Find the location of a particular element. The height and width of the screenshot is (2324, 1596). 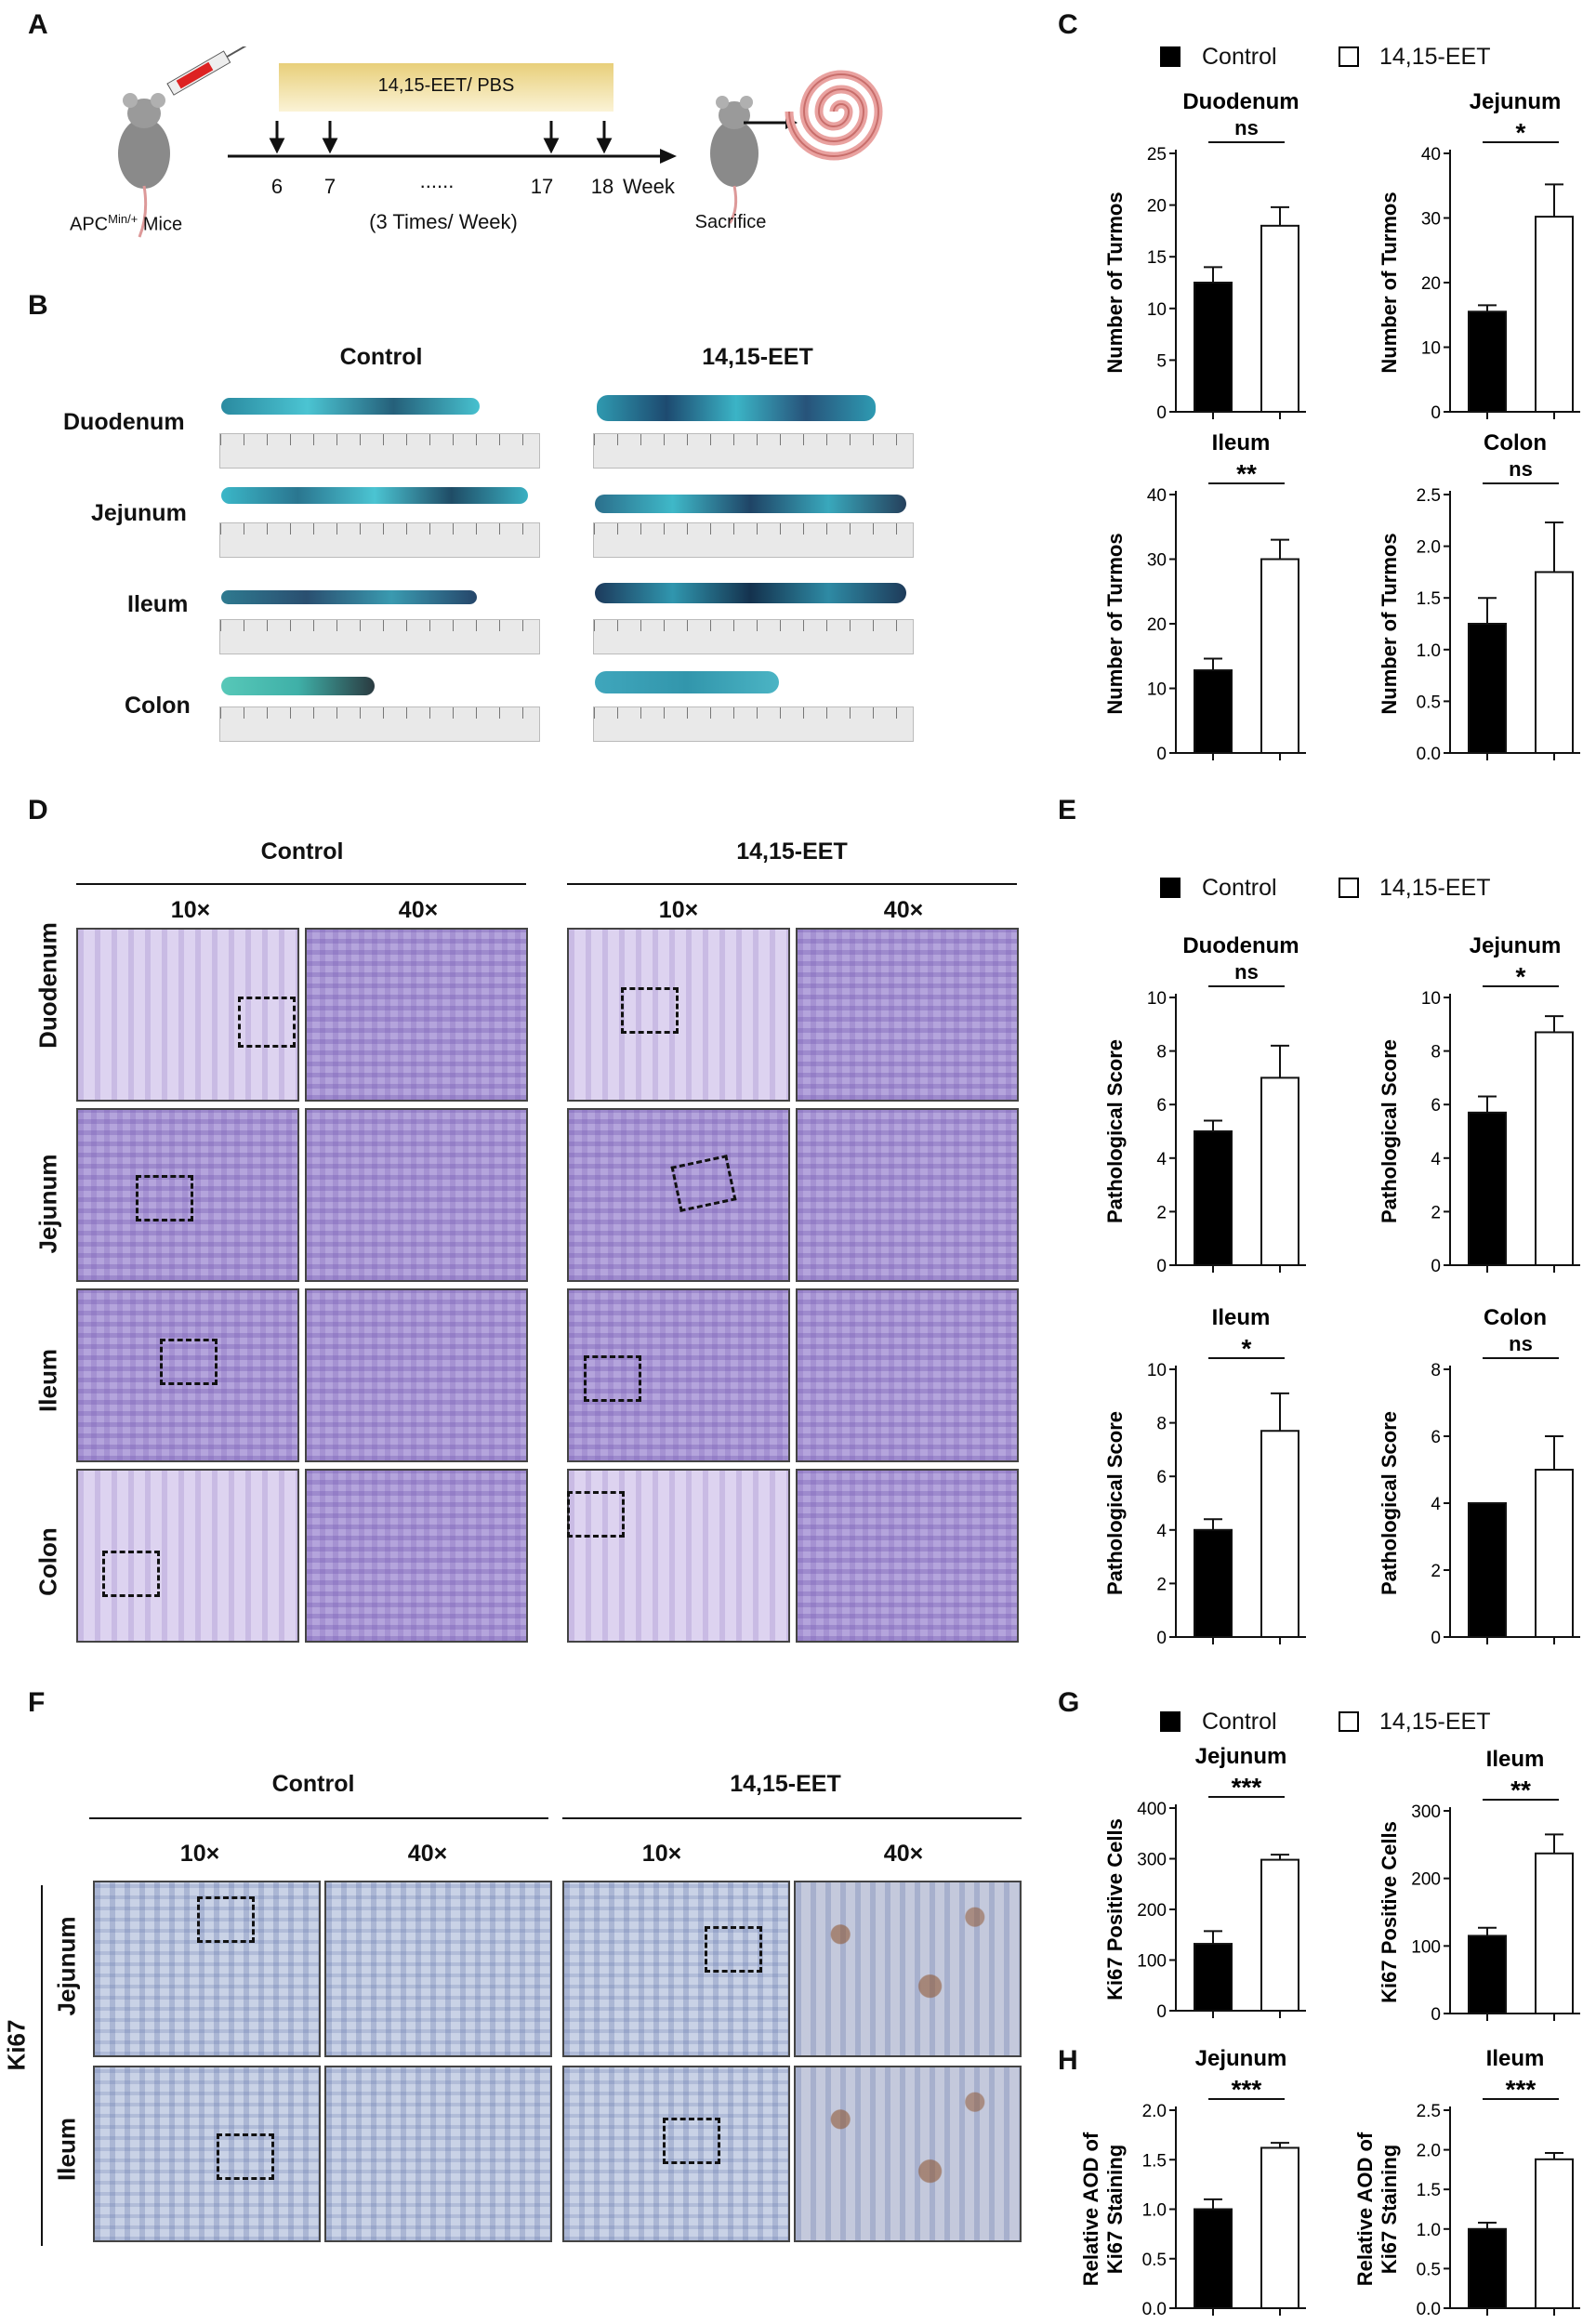

y-tick-label: 30 is located at coordinates (1157, 561).